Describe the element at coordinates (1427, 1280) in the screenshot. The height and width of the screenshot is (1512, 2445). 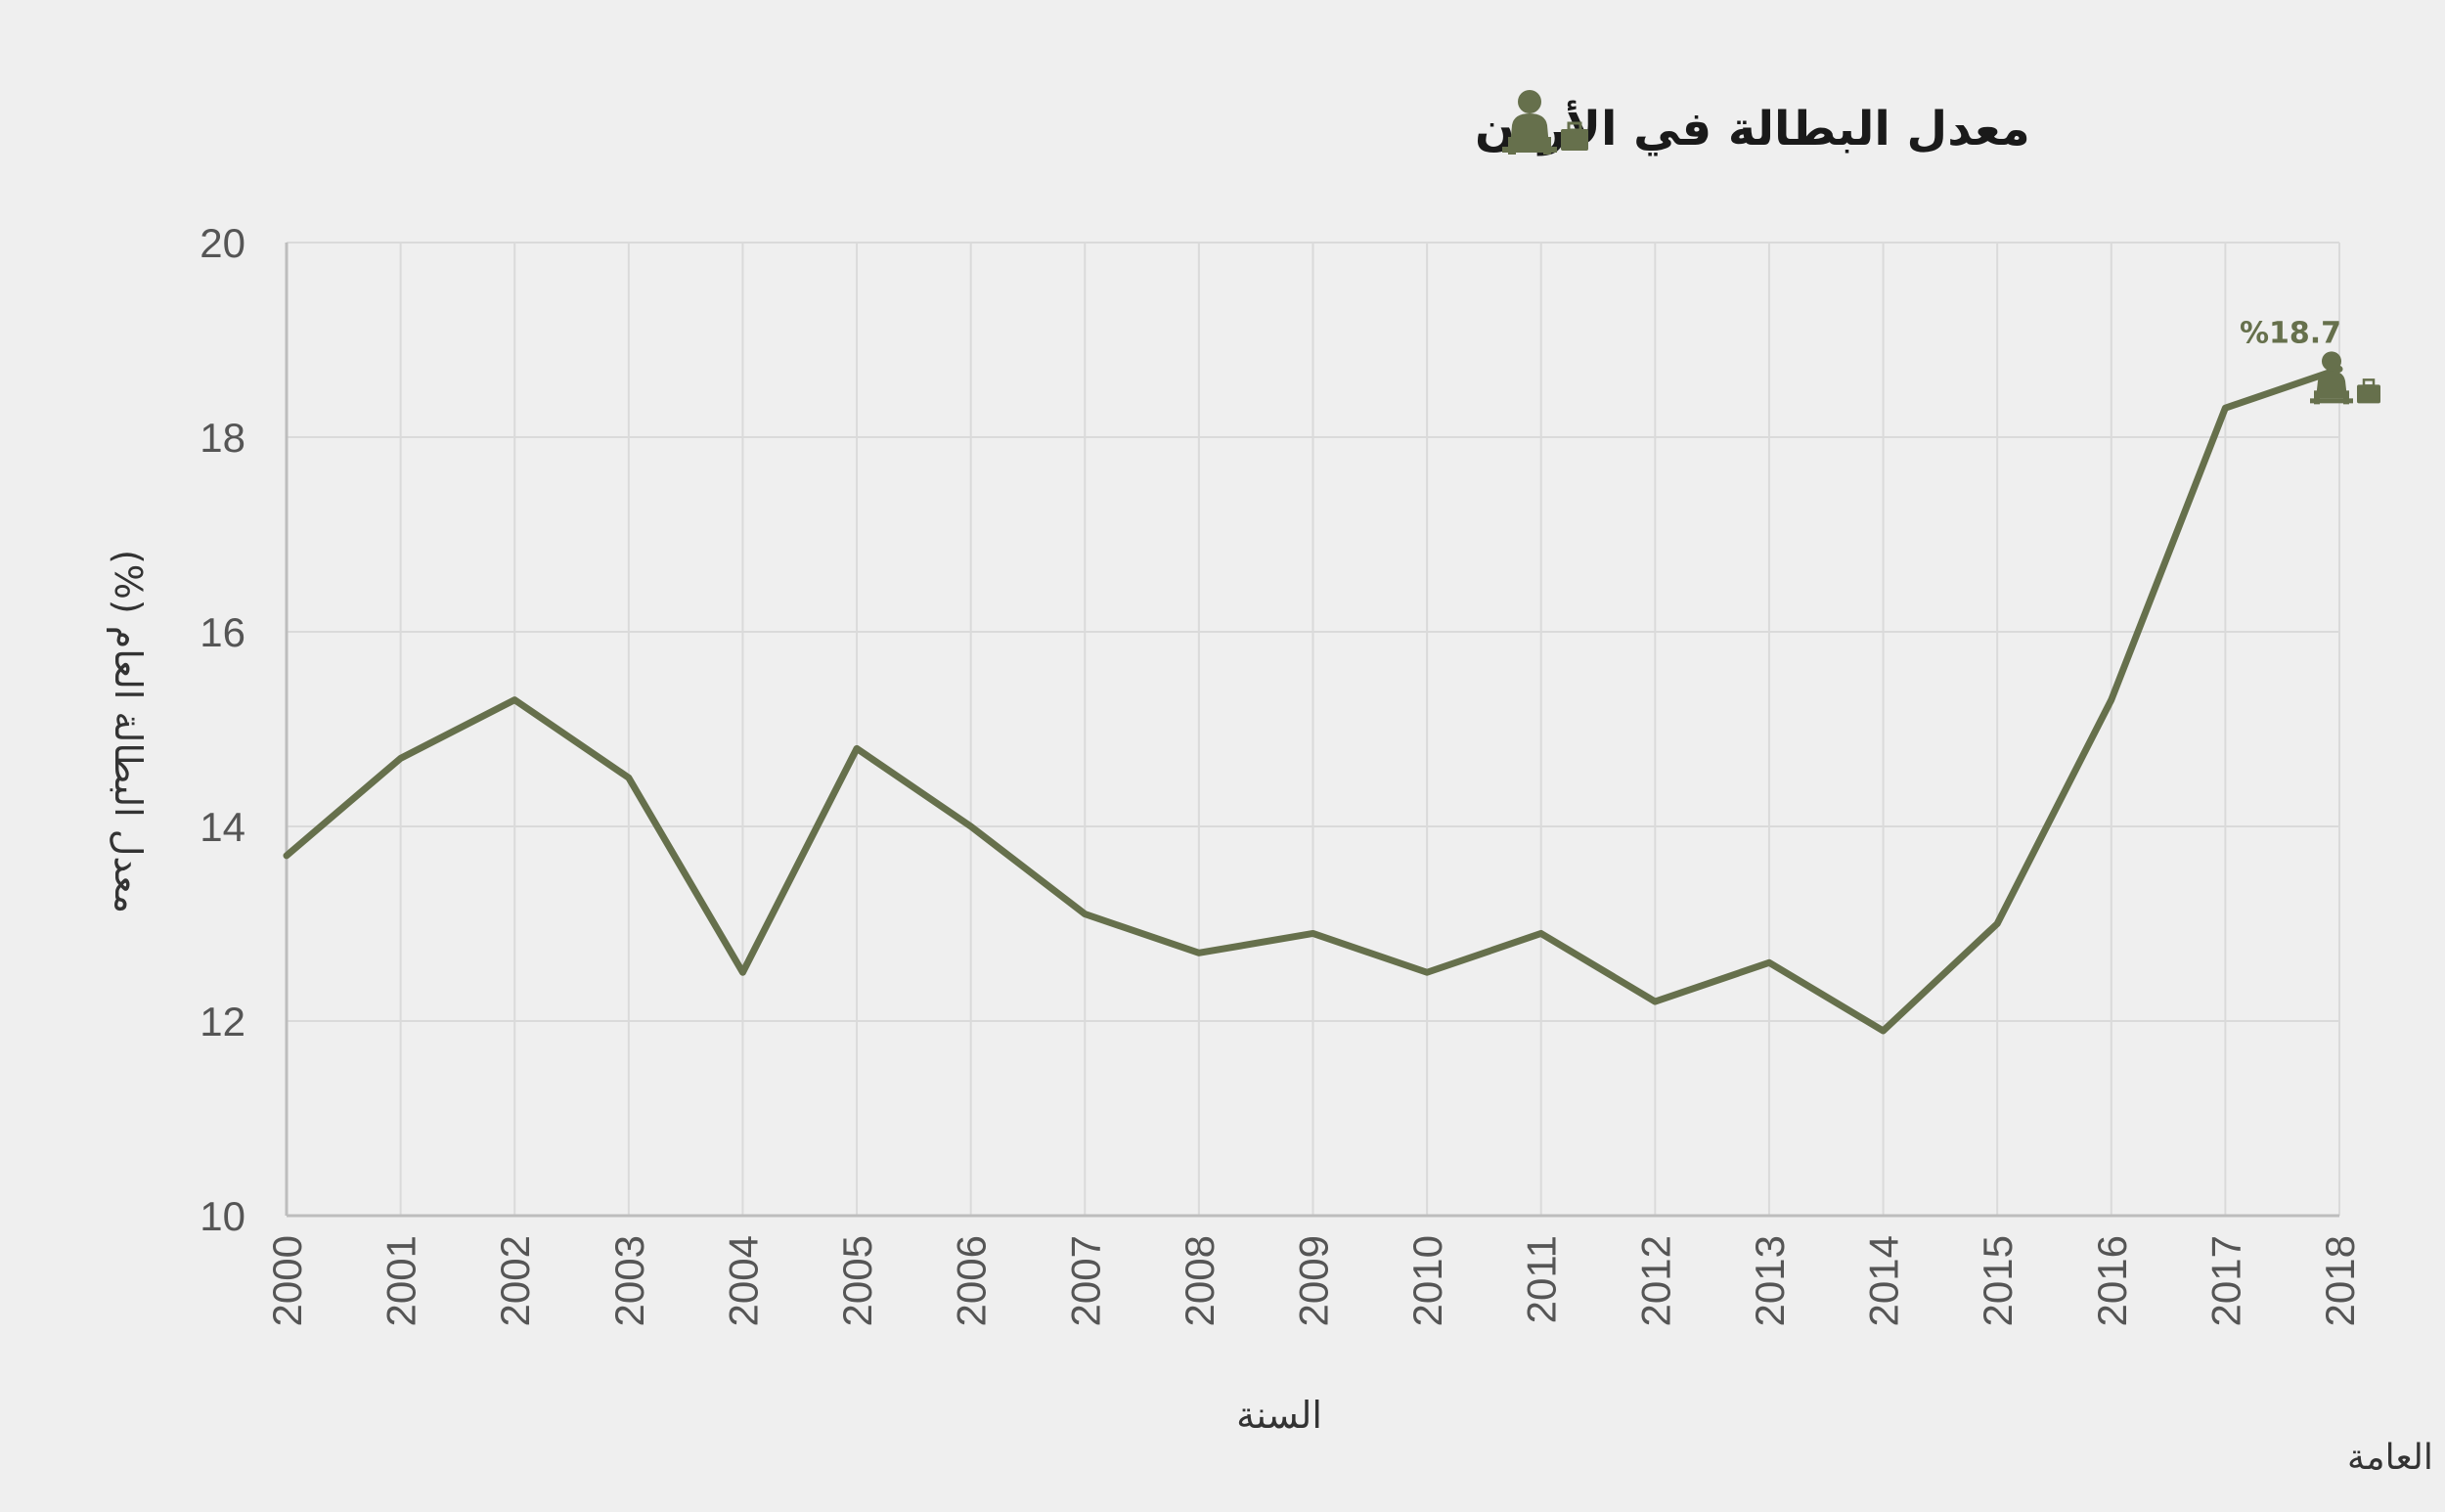
I see `x-tick-label: 2010` at that location.